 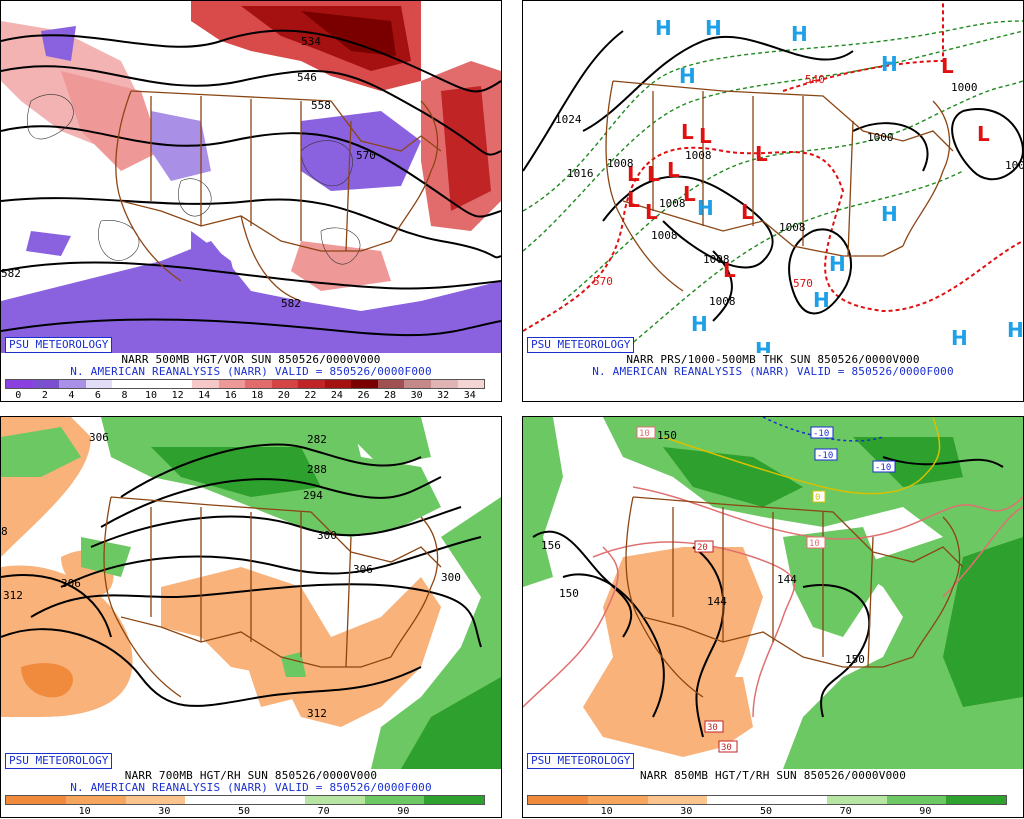 What do you see at coordinates (321, 105) in the screenshot?
I see `height-label: 558` at bounding box center [321, 105].